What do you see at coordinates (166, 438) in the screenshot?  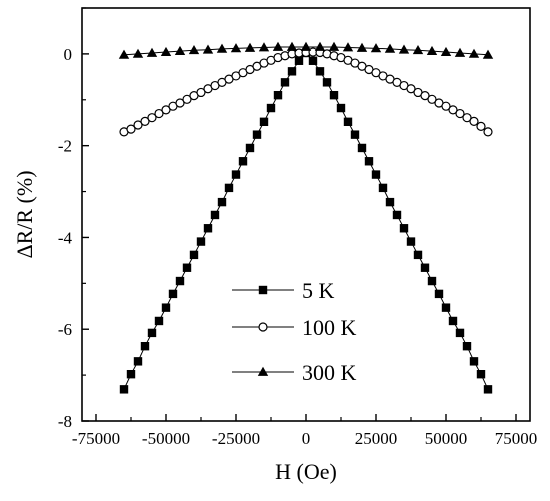 I see `x-tick-label: -50000` at bounding box center [166, 438].